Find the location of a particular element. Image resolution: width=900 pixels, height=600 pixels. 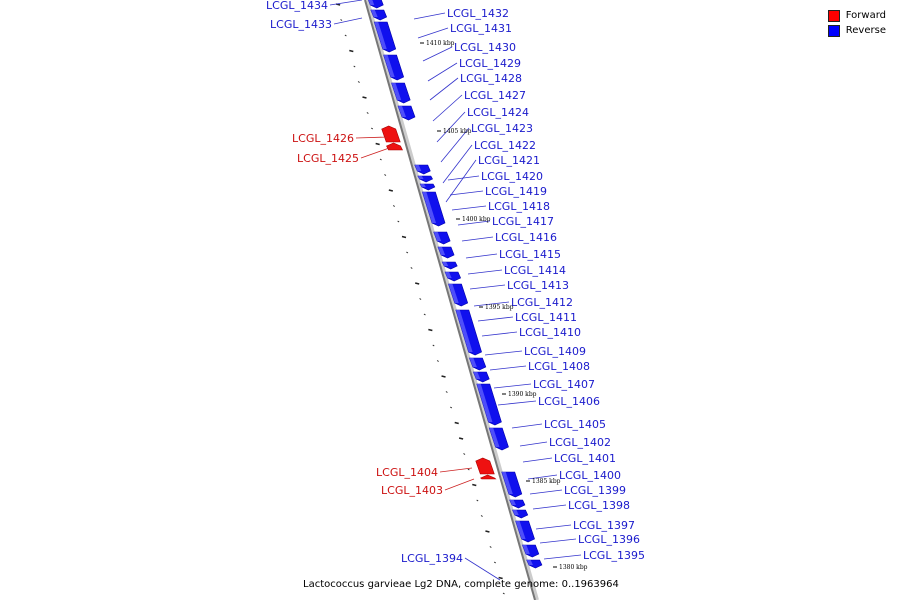

scale-label: 1380 kbp is located at coordinates (573, 567).